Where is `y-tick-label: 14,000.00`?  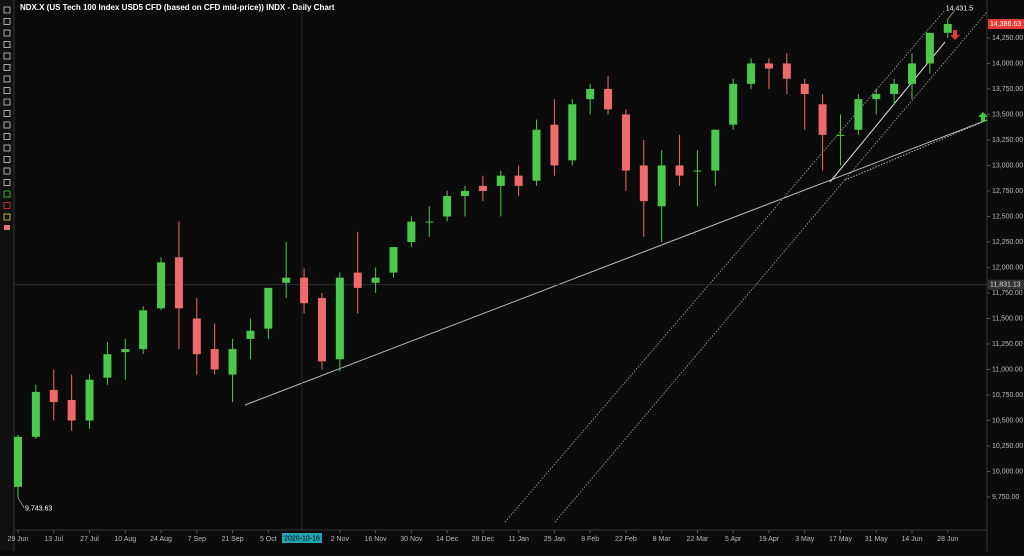 y-tick-label: 14,000.00 is located at coordinates (1007, 63).